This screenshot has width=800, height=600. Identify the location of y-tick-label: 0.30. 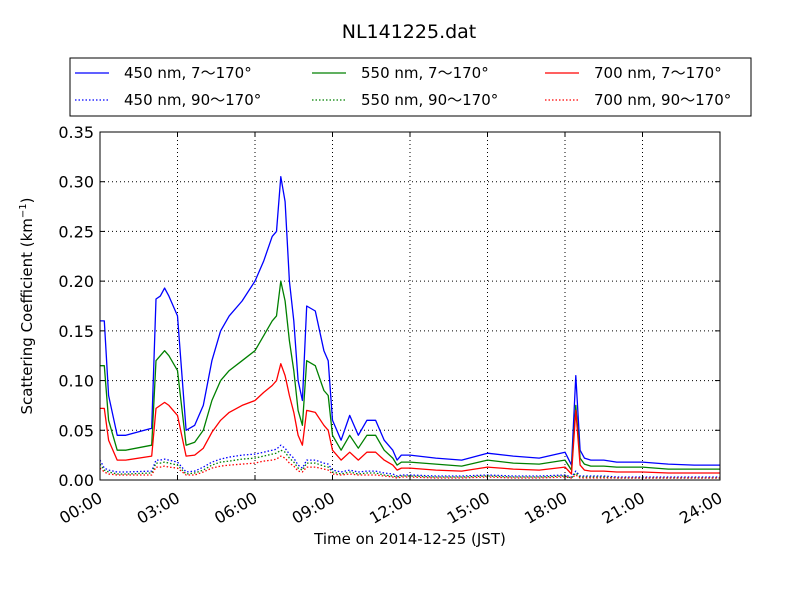
(76, 182).